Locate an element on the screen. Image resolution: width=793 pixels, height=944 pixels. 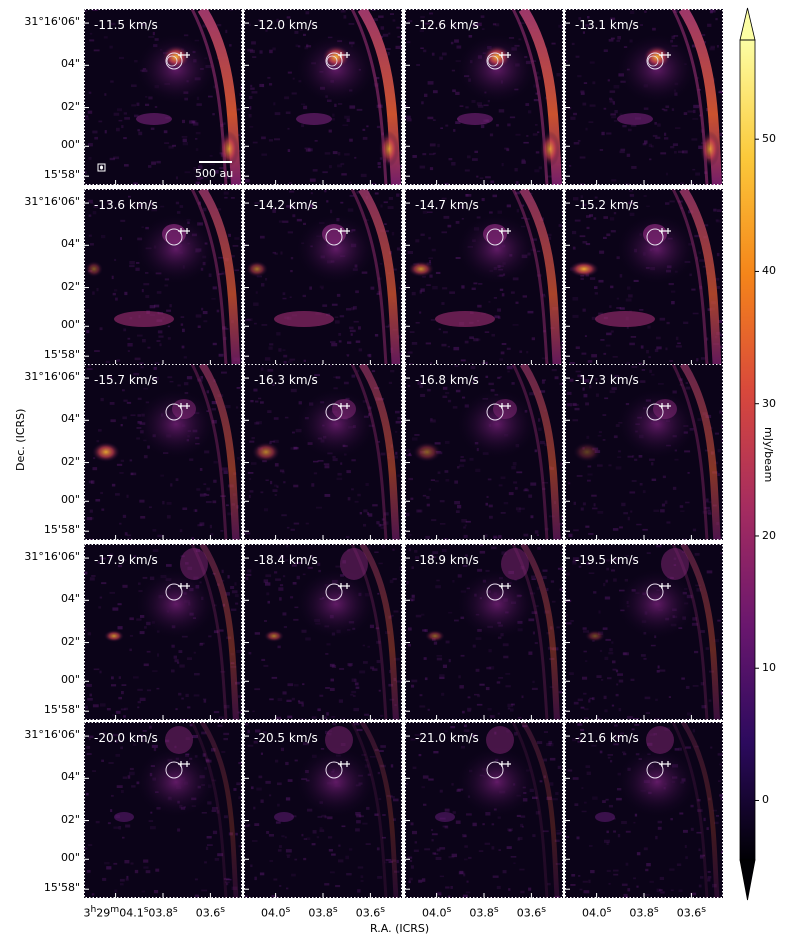
channel-panel: -13.1 km/s is located at coordinates (644, 97).